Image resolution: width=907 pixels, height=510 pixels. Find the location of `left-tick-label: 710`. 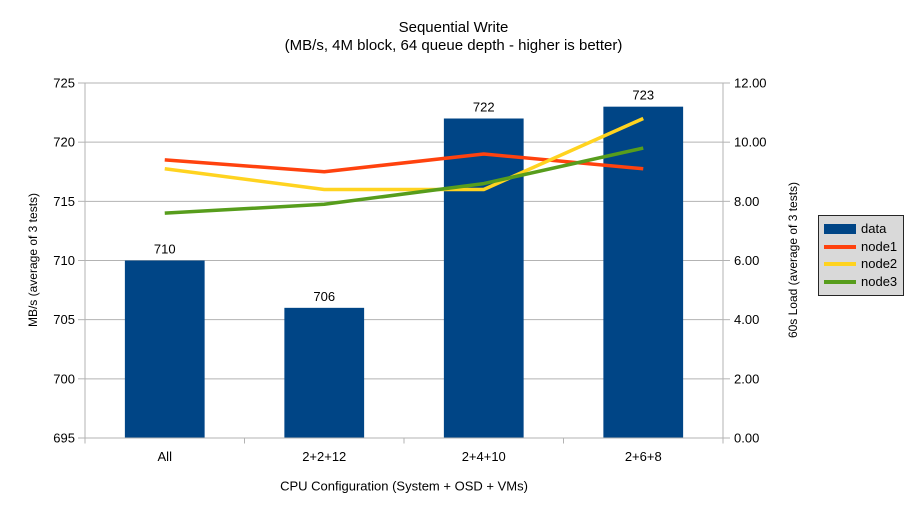

left-tick-label: 710 is located at coordinates (64, 260).